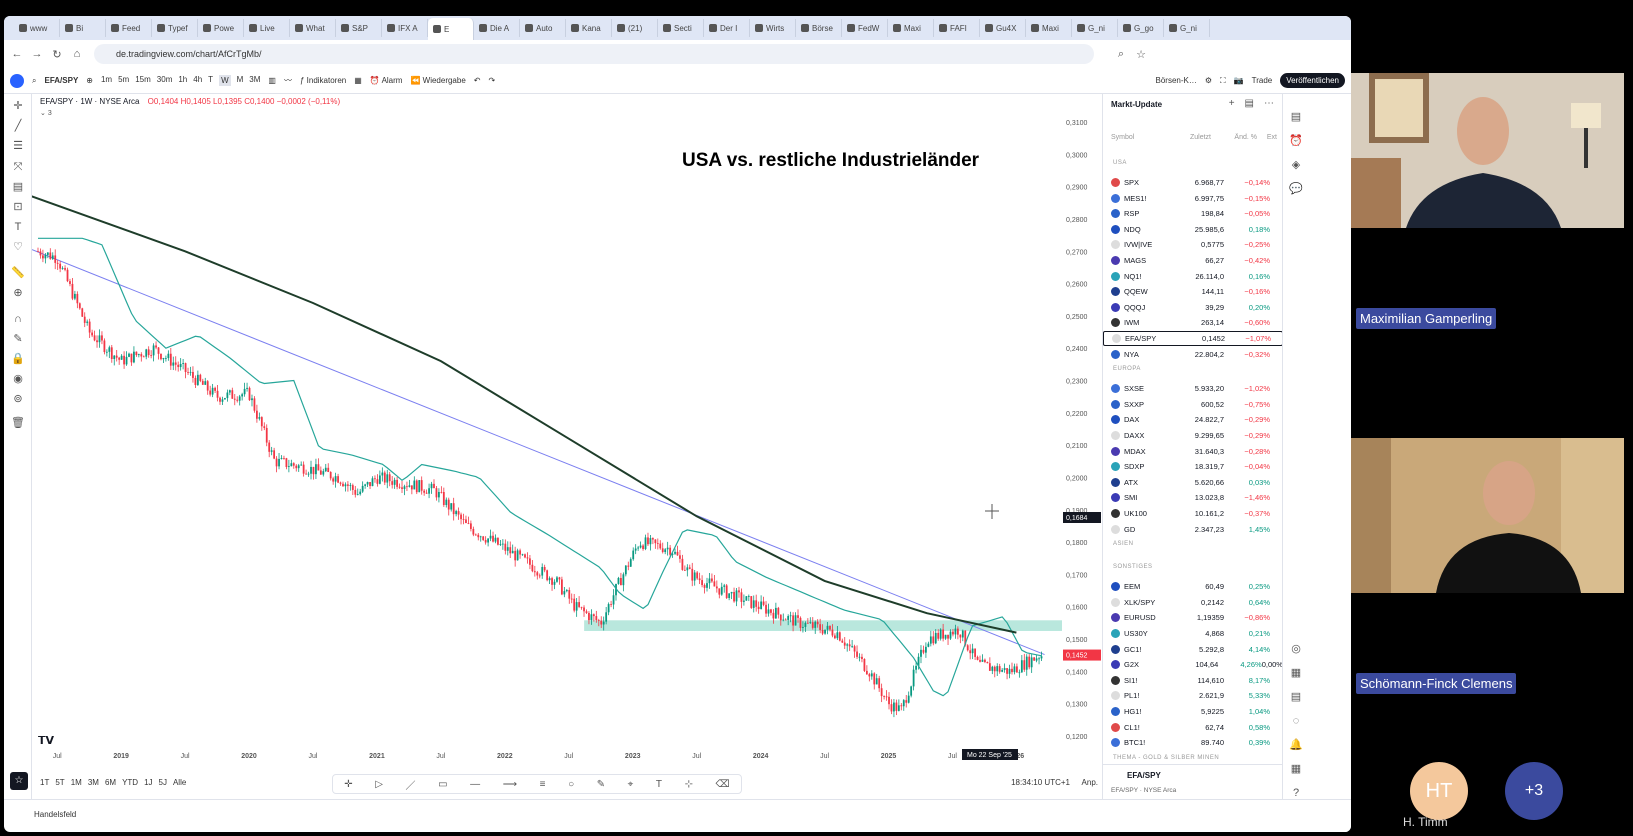  I want to click on watchlist-row: ATX 5.620,66 0,03%, so click(1193, 482).